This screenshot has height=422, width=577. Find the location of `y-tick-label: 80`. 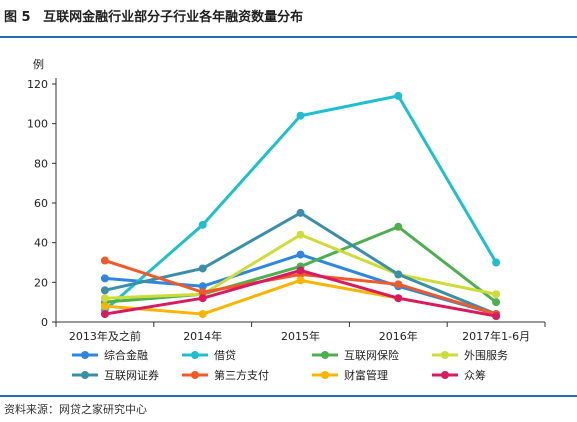

y-tick-label: 80 is located at coordinates (41, 163).